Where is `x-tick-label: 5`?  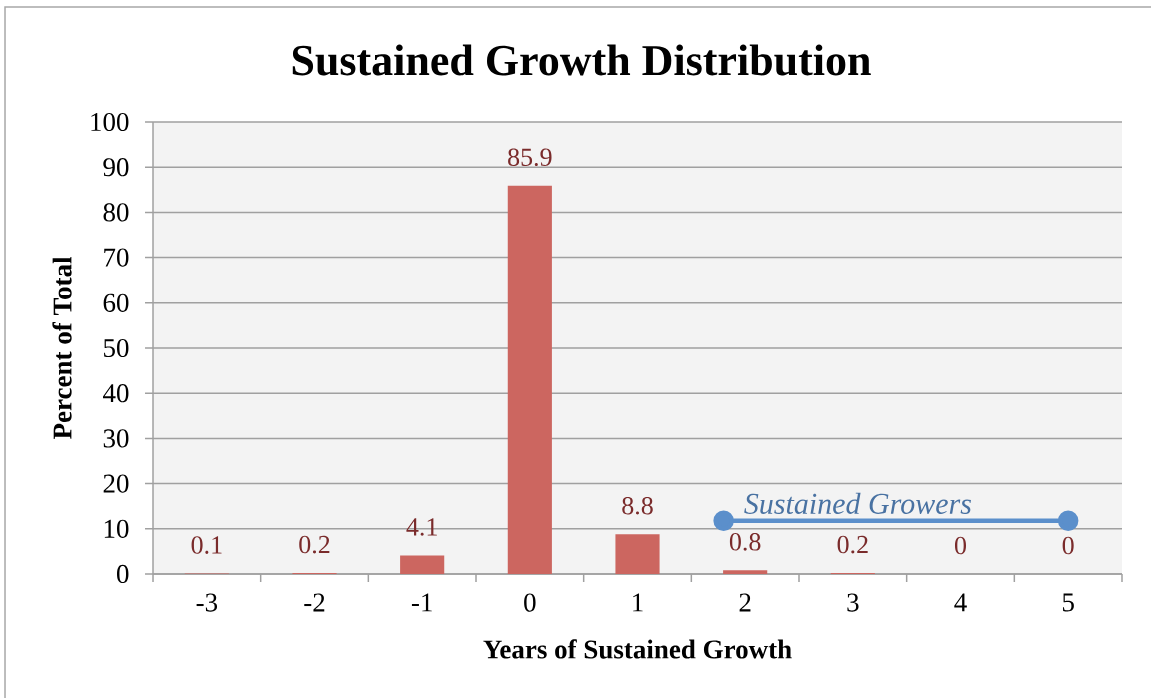 x-tick-label: 5 is located at coordinates (1068, 602).